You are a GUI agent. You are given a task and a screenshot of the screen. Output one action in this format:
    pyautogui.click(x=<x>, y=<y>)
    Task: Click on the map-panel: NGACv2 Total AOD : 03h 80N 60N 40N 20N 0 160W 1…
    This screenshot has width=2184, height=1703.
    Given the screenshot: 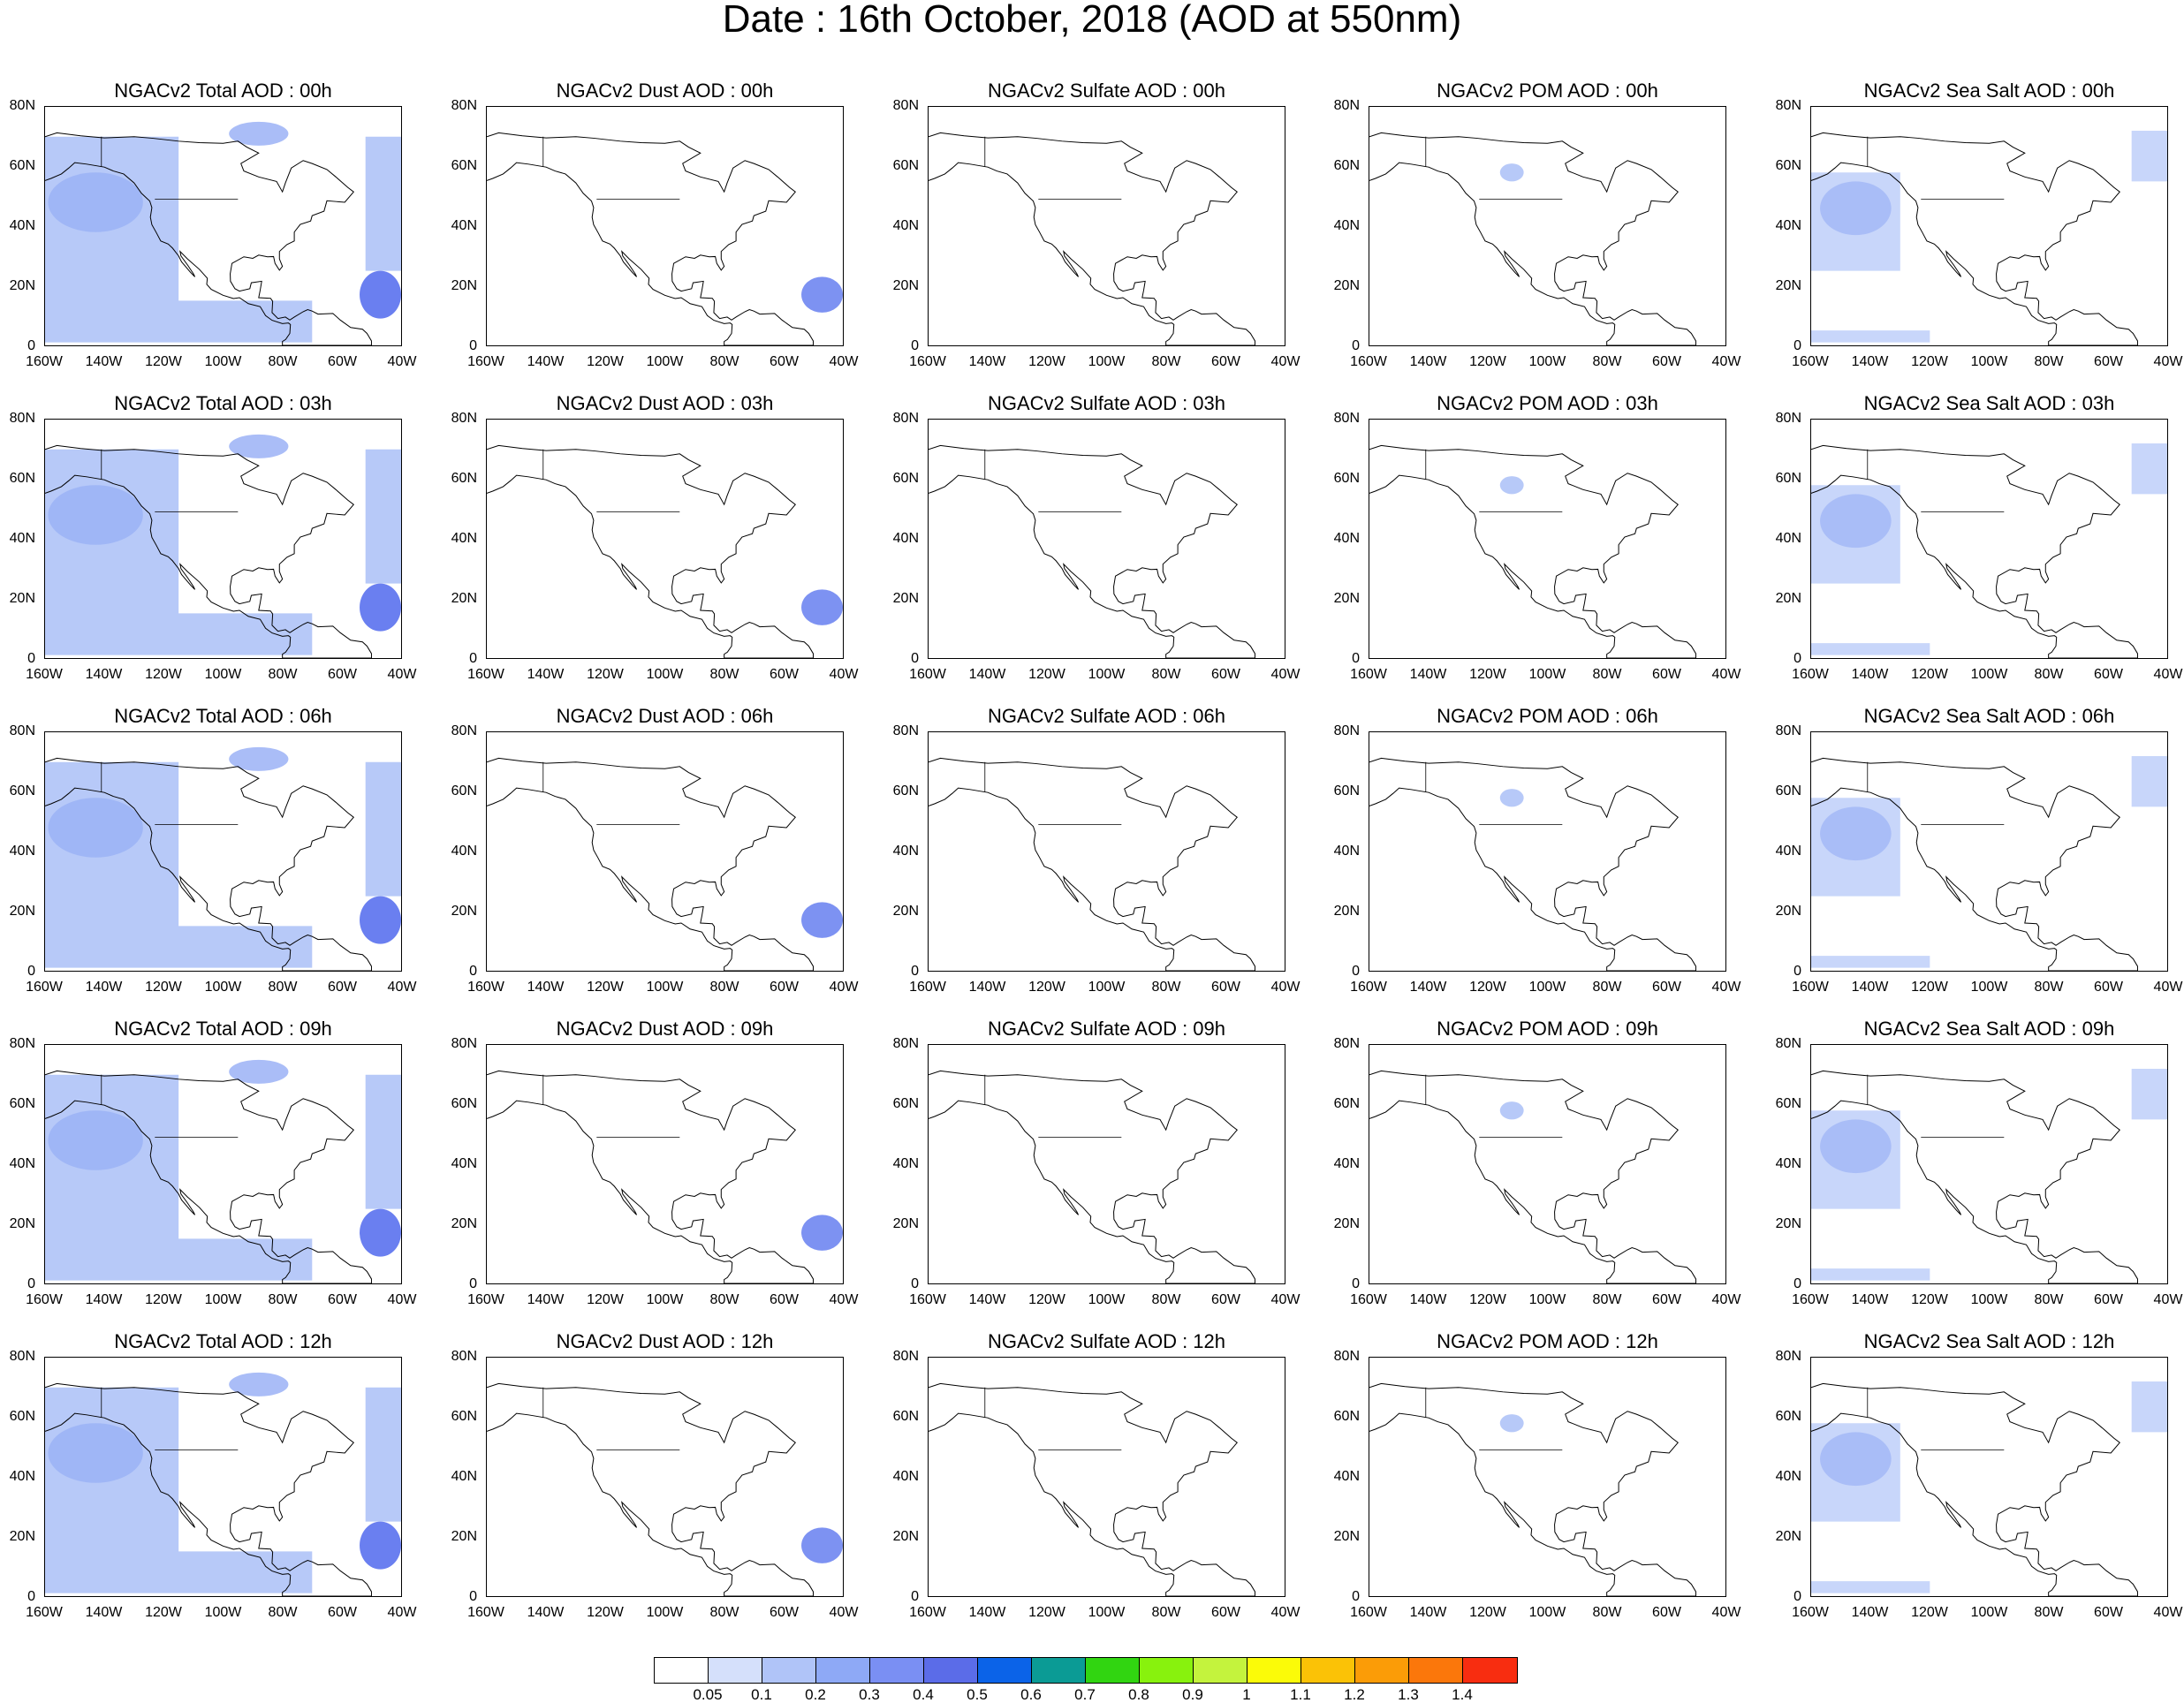 What is the action you would take?
    pyautogui.click(x=219, y=546)
    